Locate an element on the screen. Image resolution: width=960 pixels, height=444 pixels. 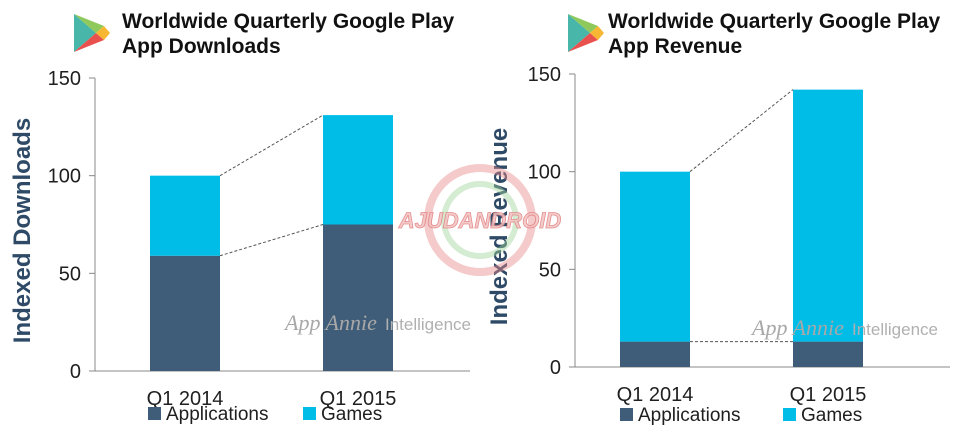
y-axis-label: Indexed Revenue is located at coordinates (499, 226).